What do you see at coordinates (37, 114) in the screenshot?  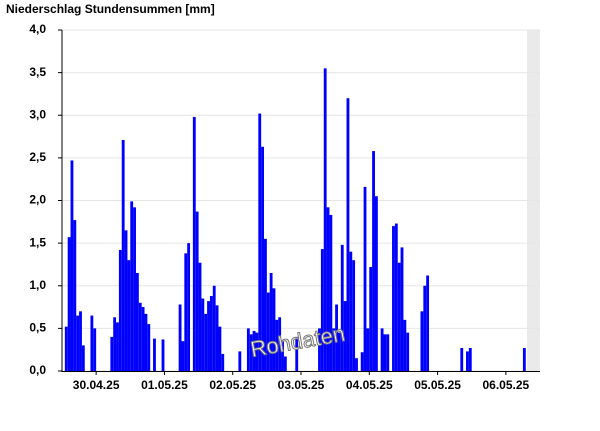 I see `y-tick-label: 3,0` at bounding box center [37, 114].